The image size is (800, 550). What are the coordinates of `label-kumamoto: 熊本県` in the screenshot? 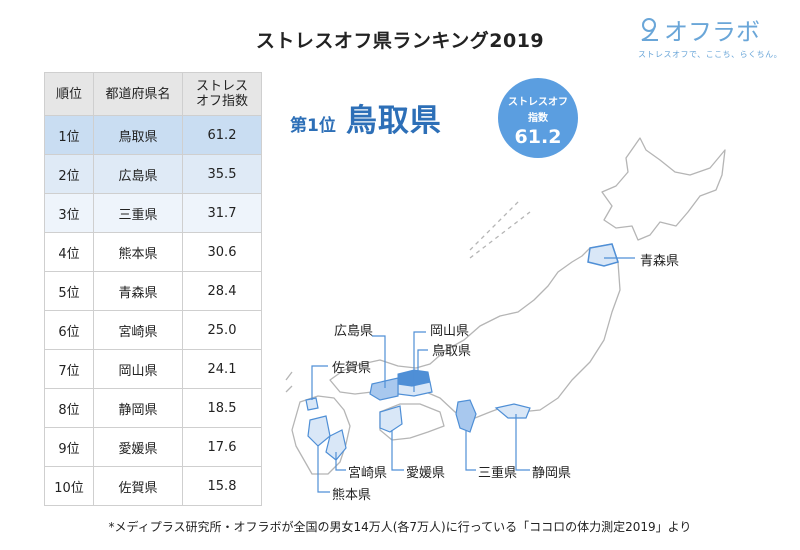 It's located at (352, 495).